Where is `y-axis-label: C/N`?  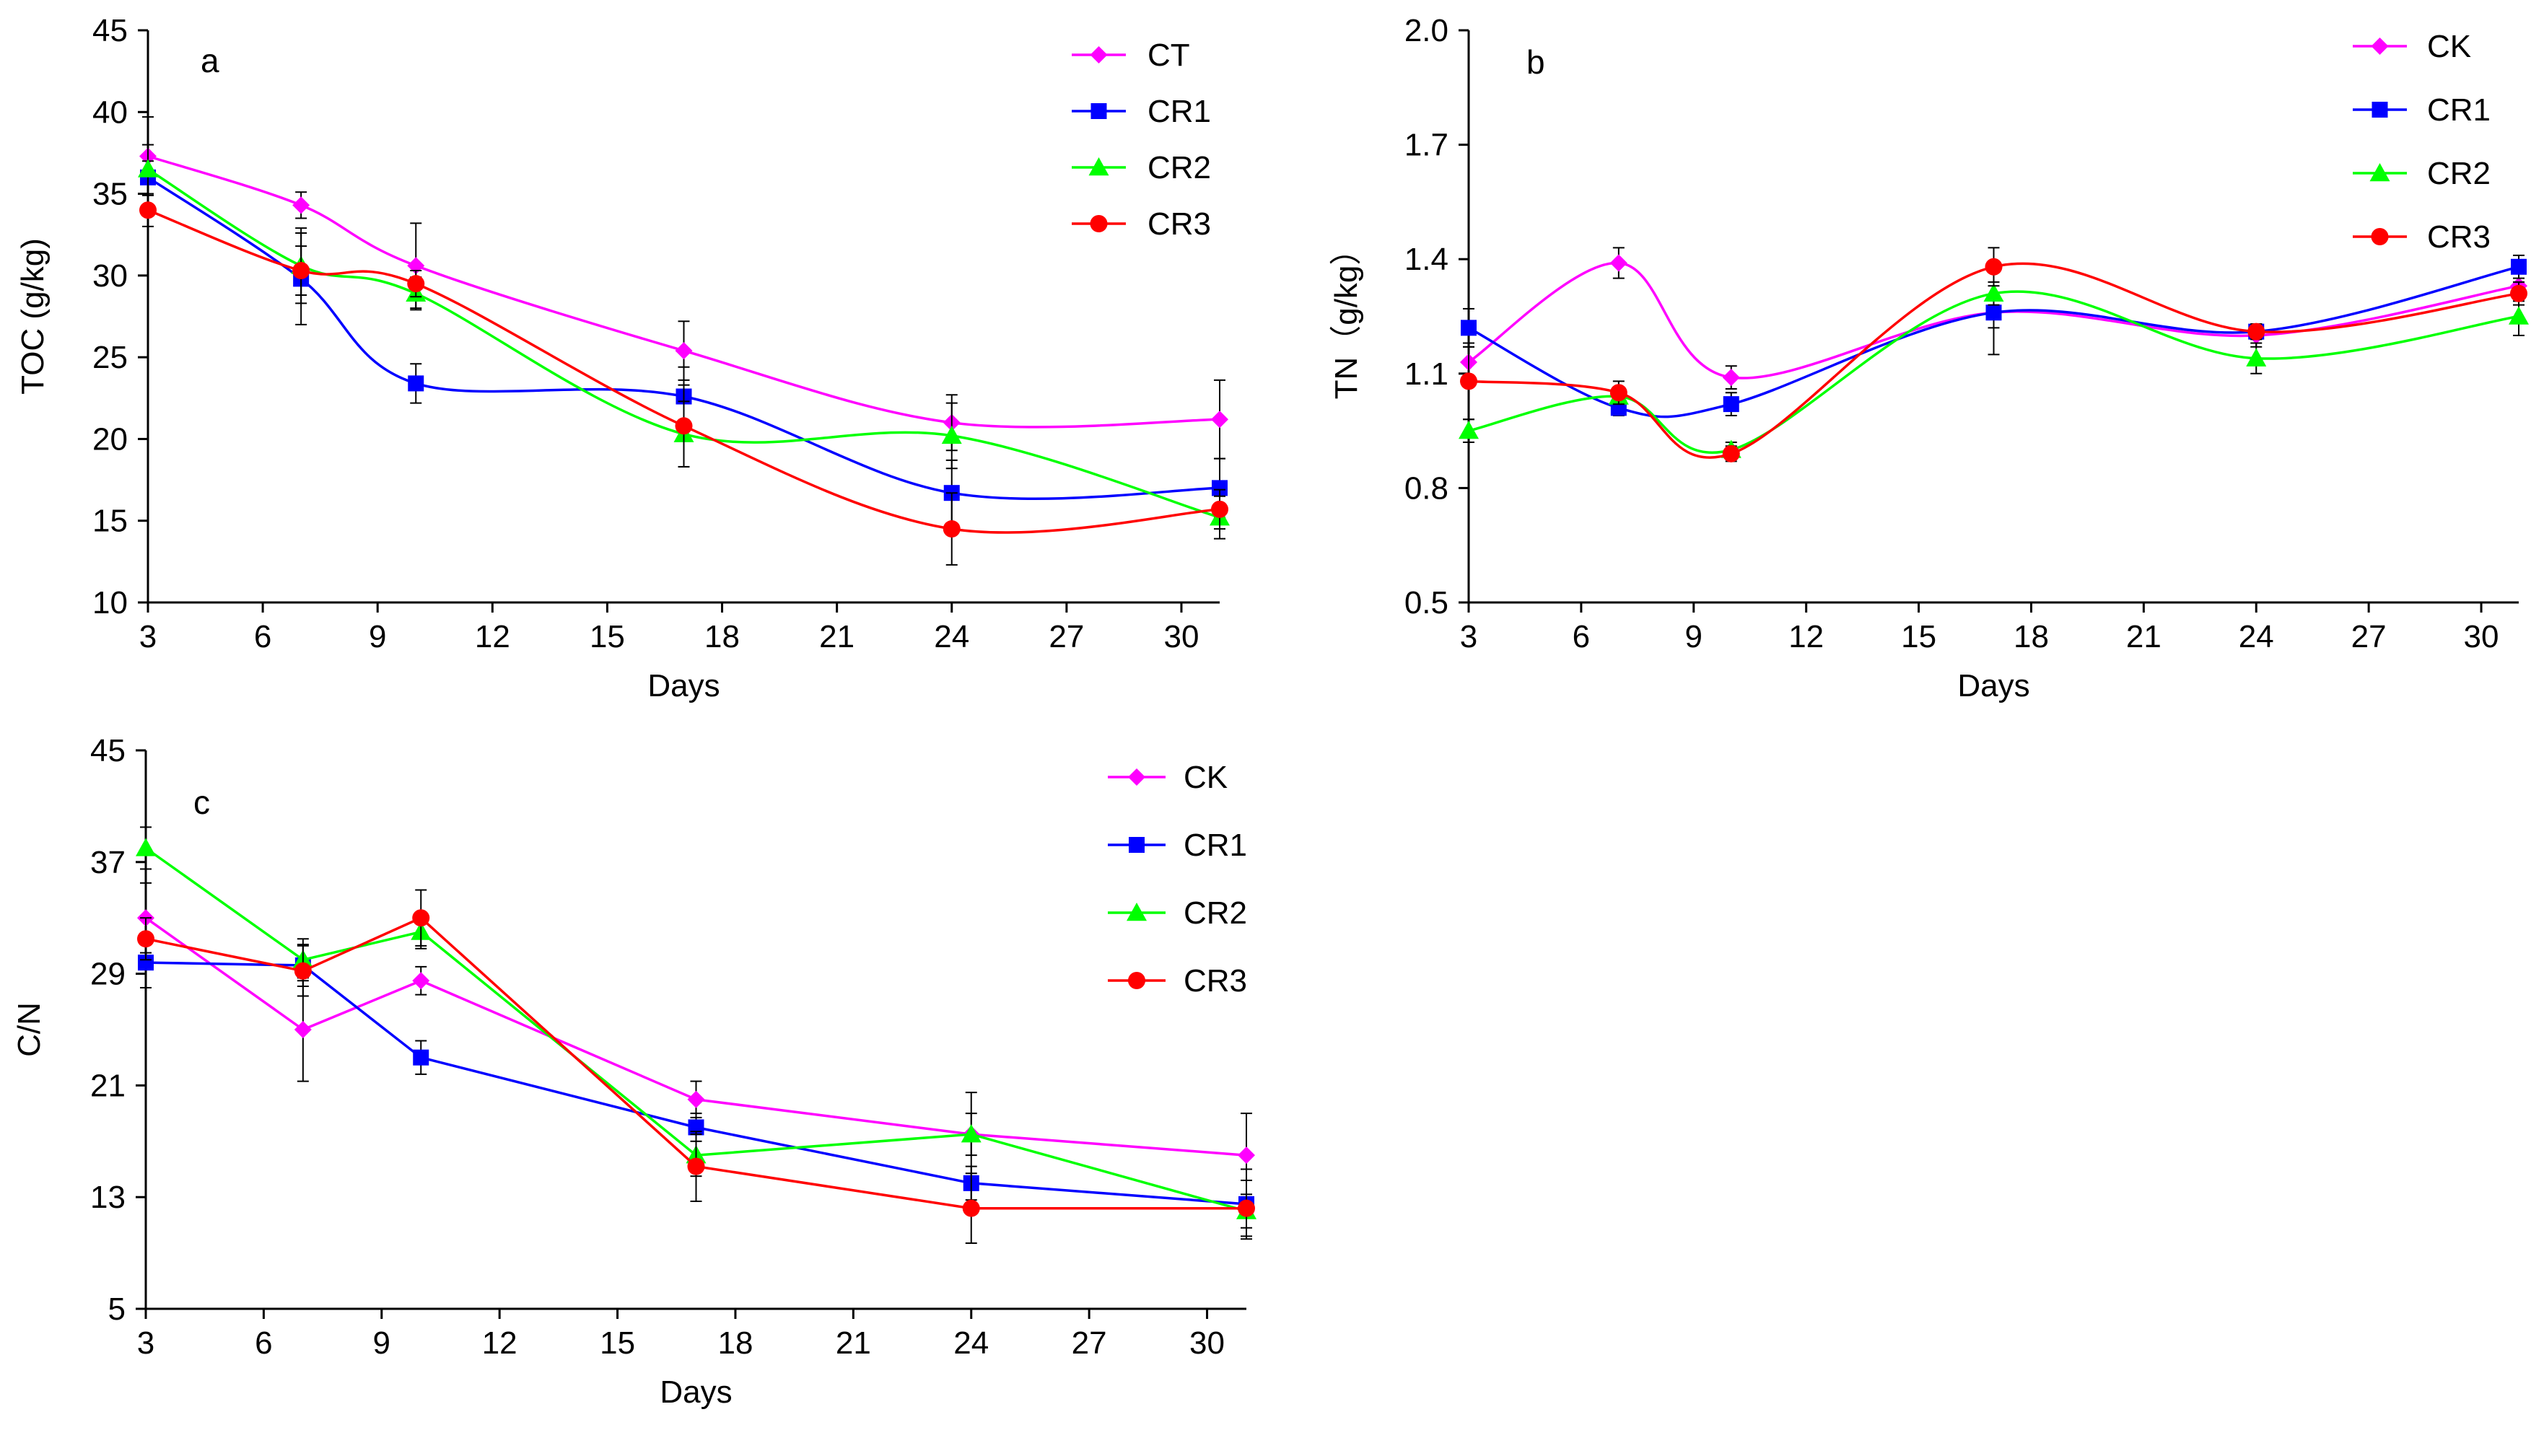
y-axis-label: C/N is located at coordinates (29, 1029).